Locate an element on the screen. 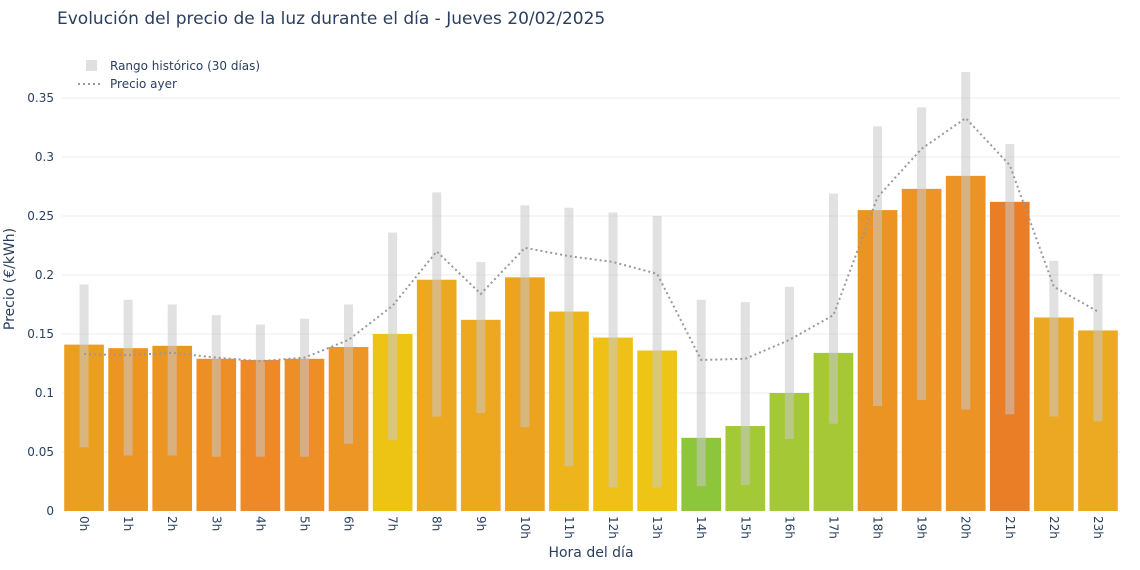 This screenshot has height=570, width=1140. legend-line-label: Precio ayer is located at coordinates (143, 84).